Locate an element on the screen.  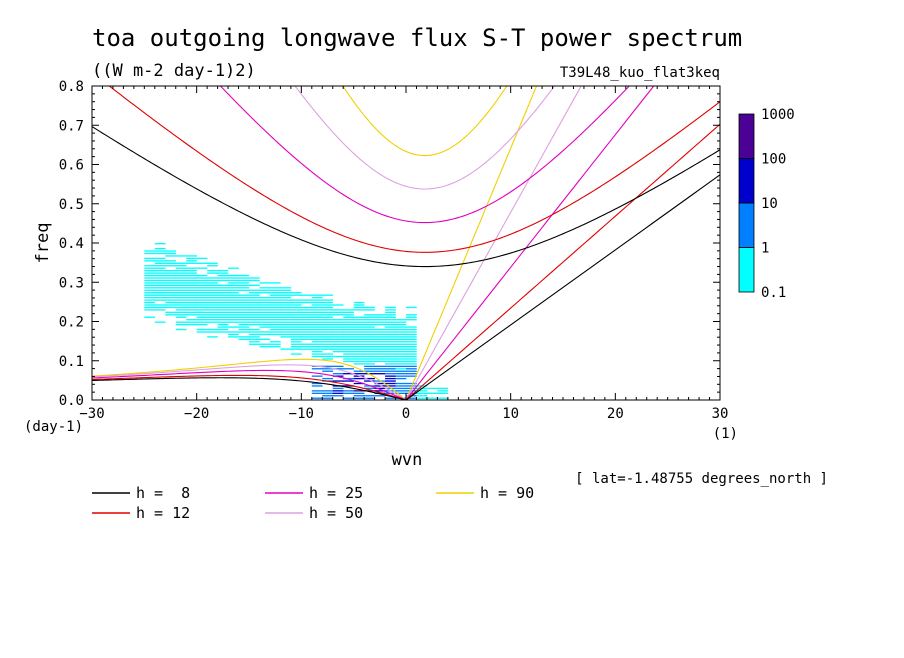
curve-h50-kelvin is located at coordinates (493, 243).